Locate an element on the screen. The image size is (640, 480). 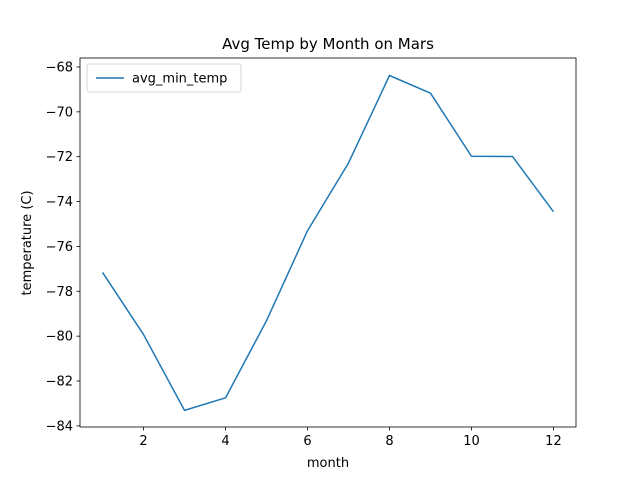
y-tick-label: −84 is located at coordinates (59, 426).